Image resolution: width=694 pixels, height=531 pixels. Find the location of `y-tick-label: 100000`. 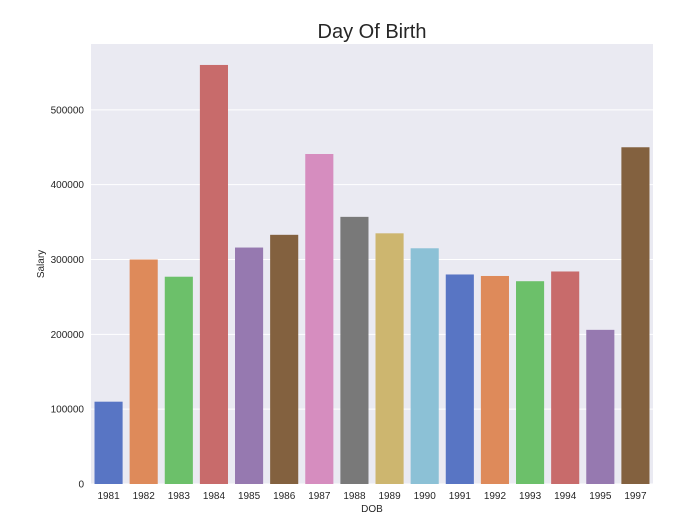

y-tick-label: 100000 is located at coordinates (68, 410).